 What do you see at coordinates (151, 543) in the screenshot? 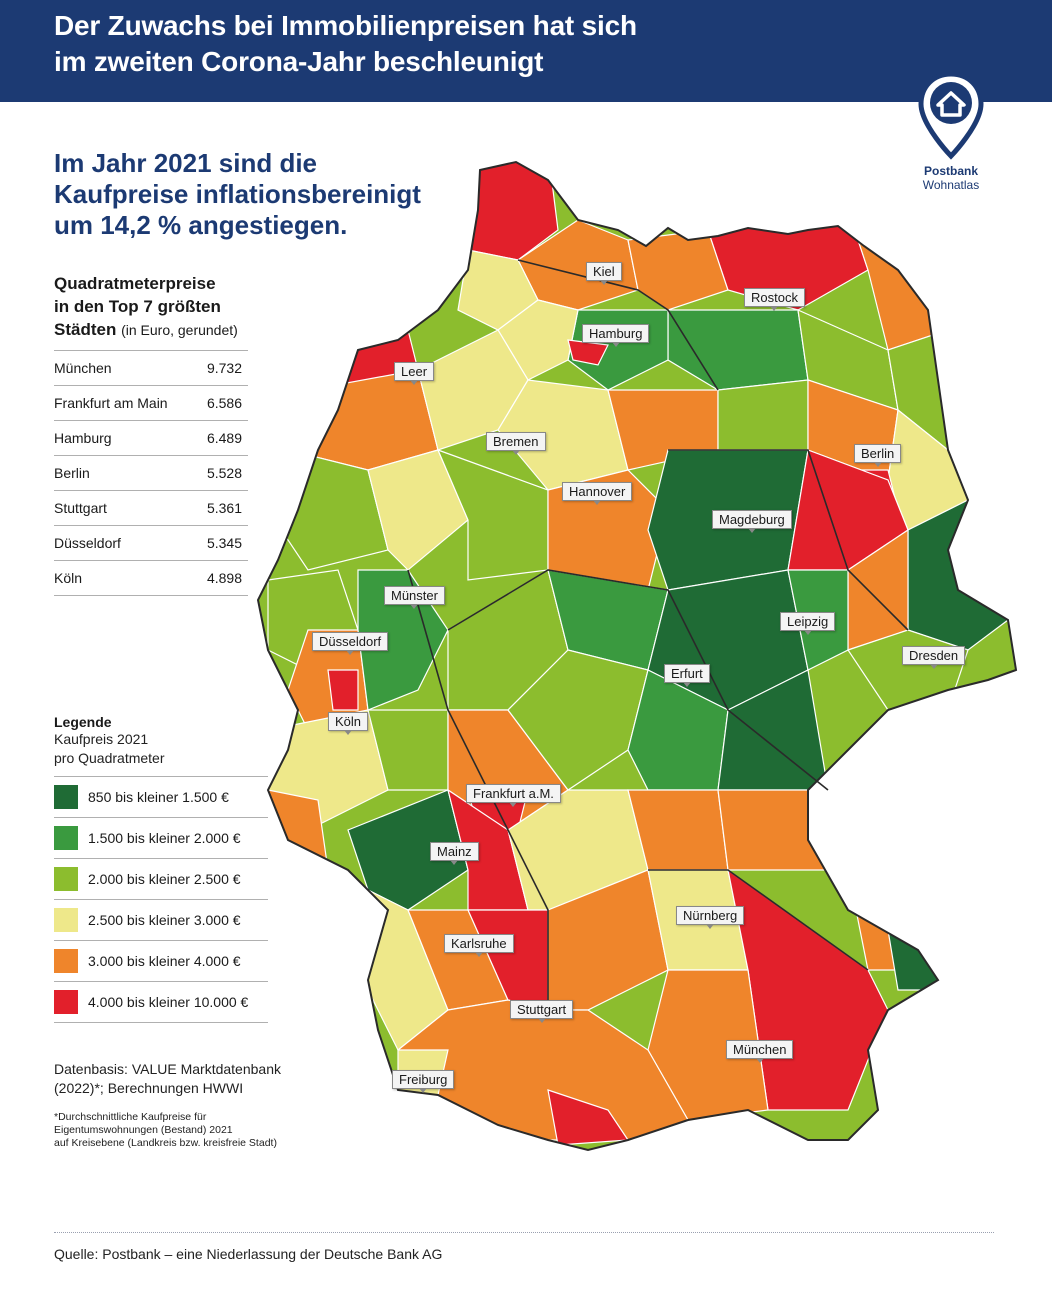
I see `city-row: Düsseldorf 5.345` at bounding box center [151, 543].